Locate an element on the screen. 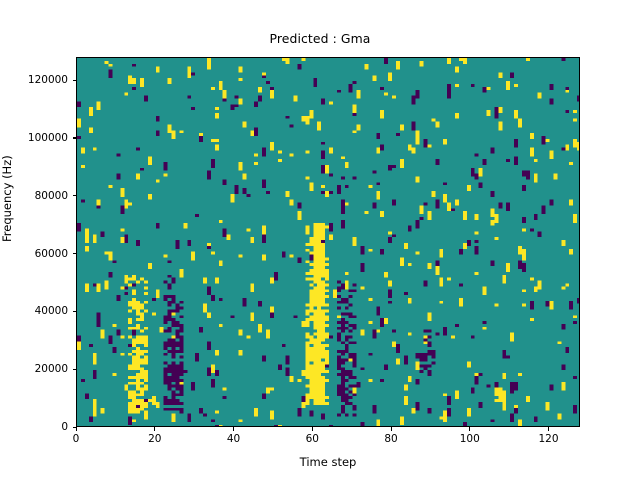 The height and width of the screenshot is (480, 640). x-tick-label: 60 is located at coordinates (312, 439).